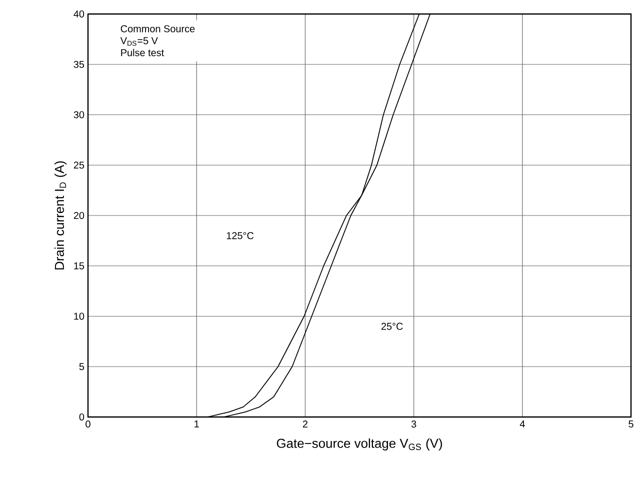  Describe the element at coordinates (196, 424) in the screenshot. I see `x-tick-label: 1` at that location.